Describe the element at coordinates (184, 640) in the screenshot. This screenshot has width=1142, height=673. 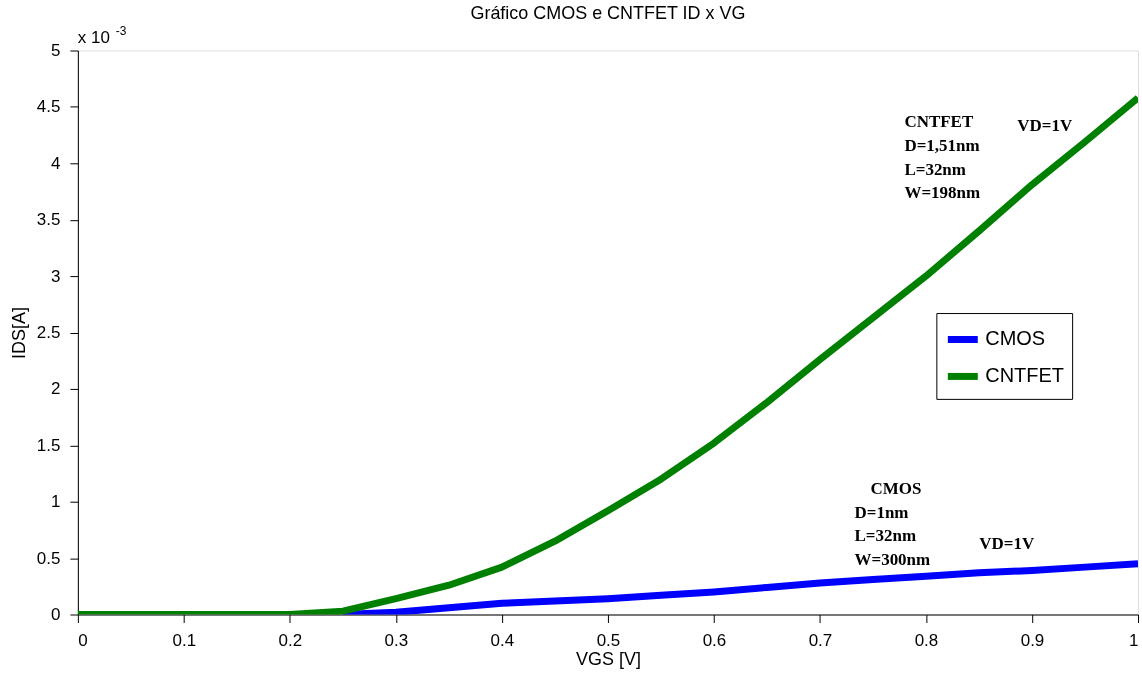
I see `x-tick-label: 0.1` at that location.